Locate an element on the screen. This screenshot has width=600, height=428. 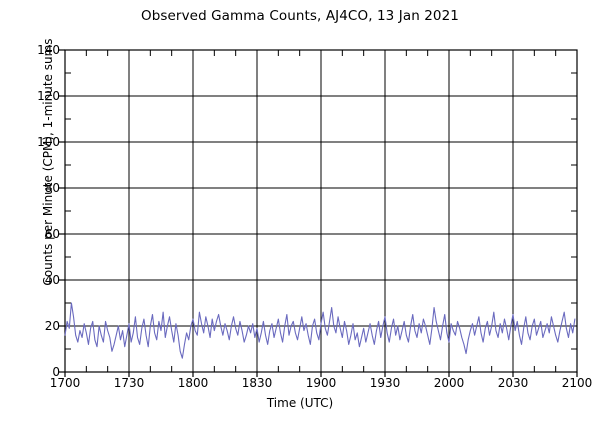
x-tick-label: 2000 is located at coordinates (449, 383).